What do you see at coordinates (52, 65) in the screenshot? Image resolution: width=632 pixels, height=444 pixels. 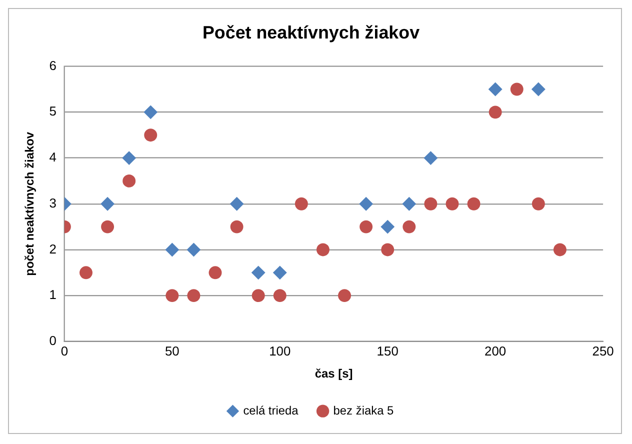 I see `y-tick-label: 6` at bounding box center [52, 65].